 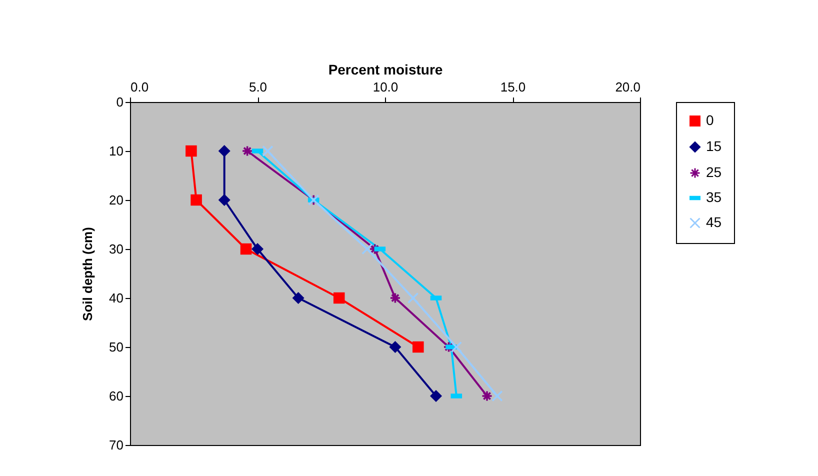 I want to click on legend-label: 15, so click(x=714, y=146).